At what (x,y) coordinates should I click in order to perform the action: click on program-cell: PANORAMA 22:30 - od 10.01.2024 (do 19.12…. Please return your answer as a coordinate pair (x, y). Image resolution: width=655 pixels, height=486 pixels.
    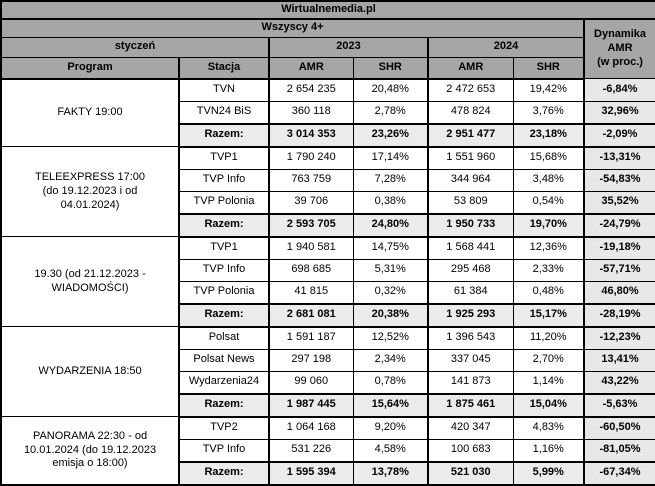
    Looking at the image, I should click on (90, 451).